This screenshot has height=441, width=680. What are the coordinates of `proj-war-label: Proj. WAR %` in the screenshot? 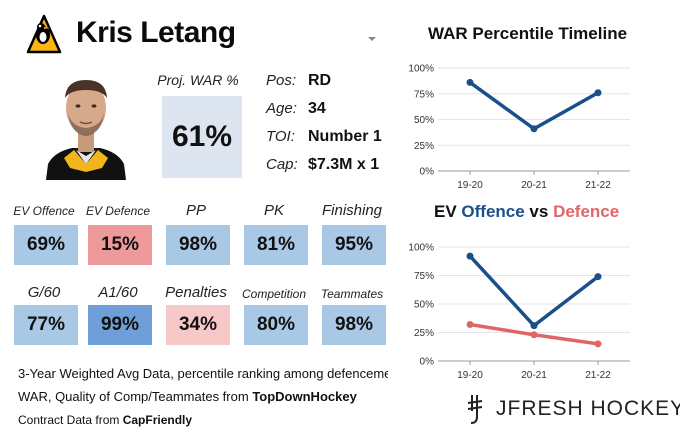 It's located at (198, 80).